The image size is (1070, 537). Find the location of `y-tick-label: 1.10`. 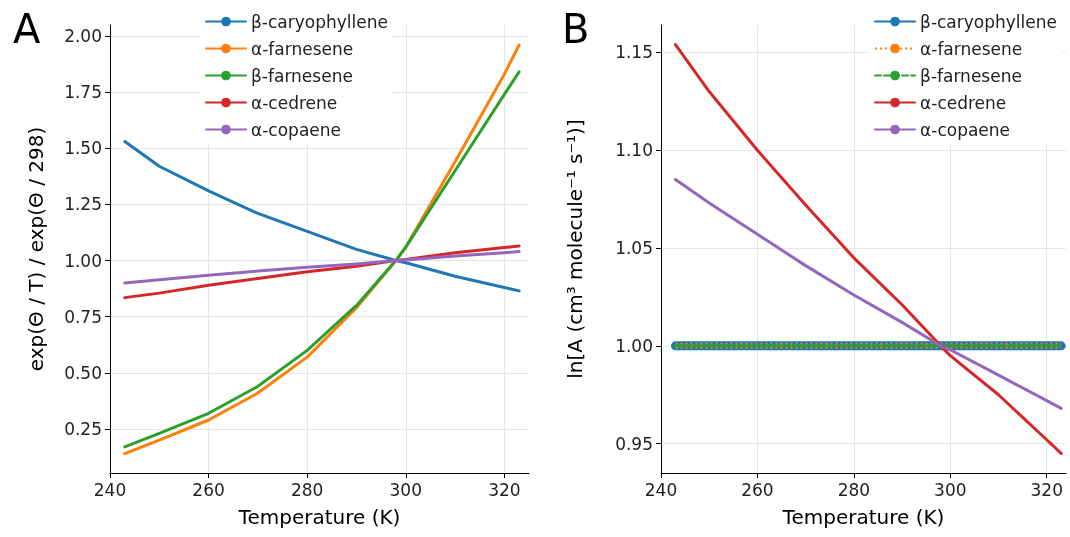

y-tick-label: 1.10 is located at coordinates (634, 150).